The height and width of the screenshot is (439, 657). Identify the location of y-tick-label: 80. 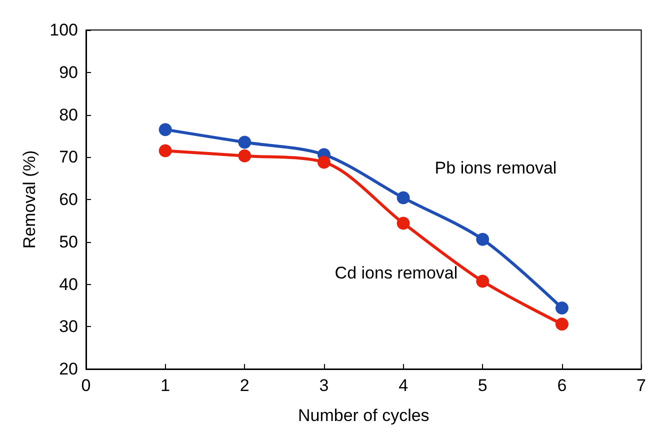
(68, 114).